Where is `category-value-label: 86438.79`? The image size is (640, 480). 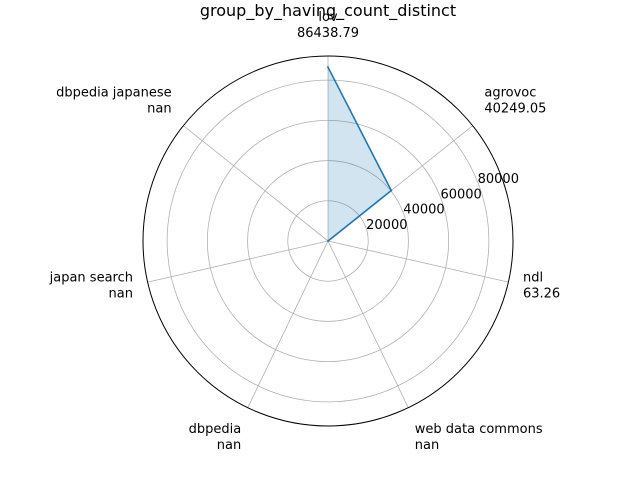 category-value-label: 86438.79 is located at coordinates (328, 33).